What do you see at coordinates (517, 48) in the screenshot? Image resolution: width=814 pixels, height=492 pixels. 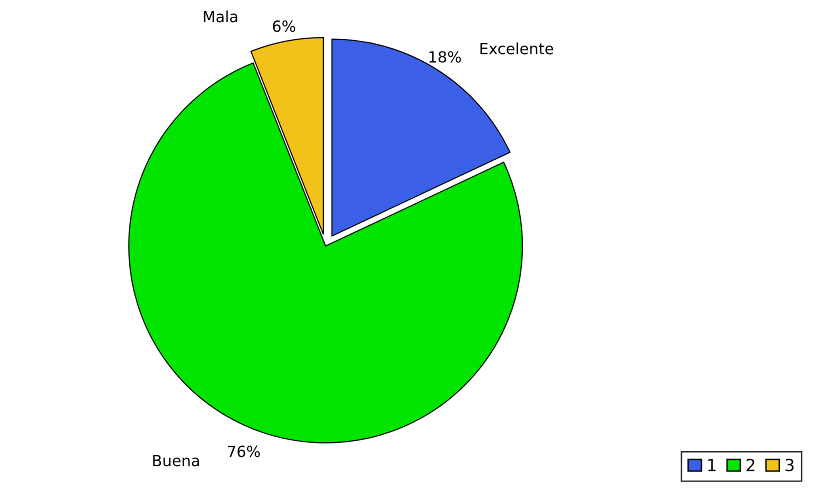 I see `text: Excelente` at bounding box center [517, 48].